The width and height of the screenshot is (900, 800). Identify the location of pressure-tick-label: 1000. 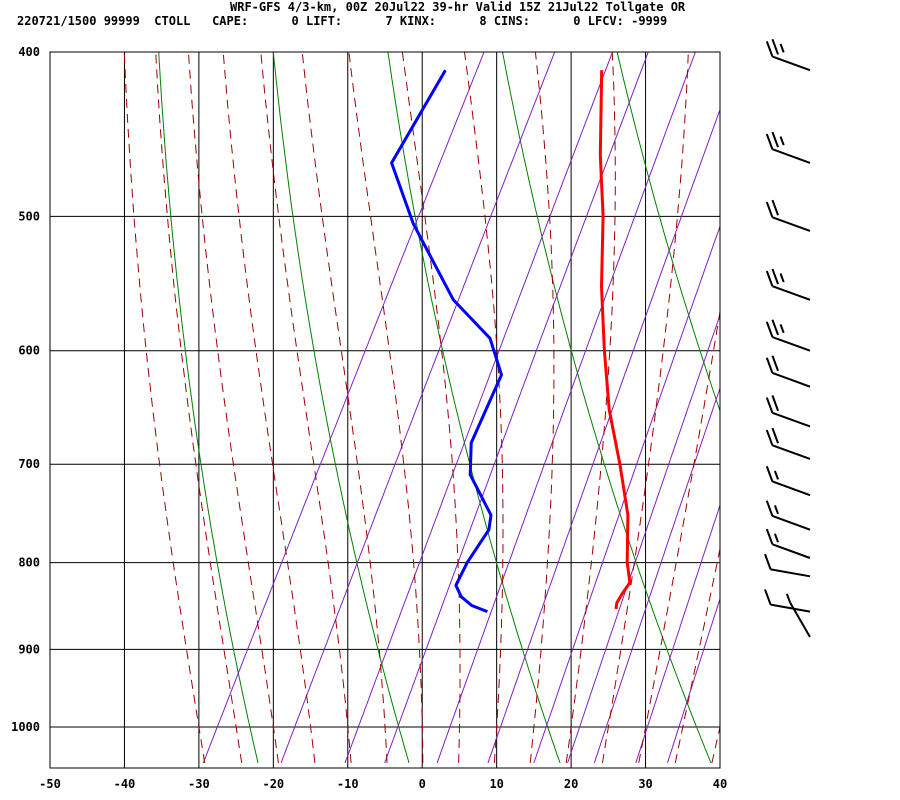
(25, 727).